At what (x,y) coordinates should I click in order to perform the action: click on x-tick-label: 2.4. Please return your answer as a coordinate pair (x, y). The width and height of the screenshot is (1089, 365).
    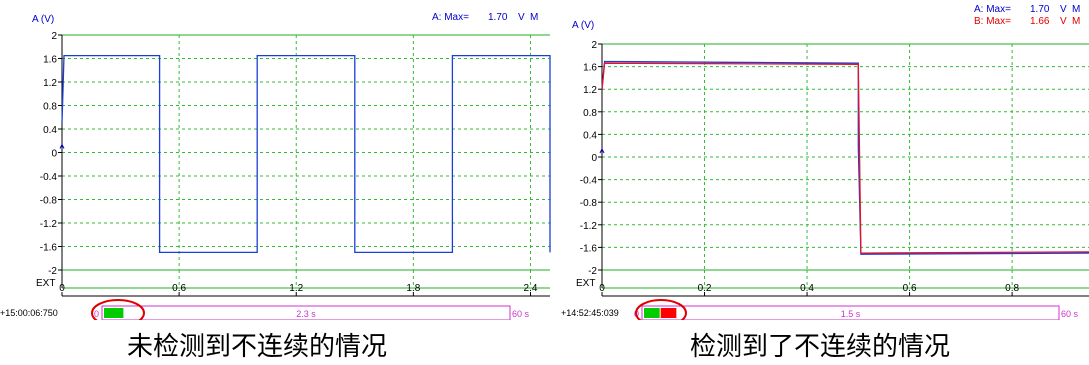
    Looking at the image, I should click on (531, 288).